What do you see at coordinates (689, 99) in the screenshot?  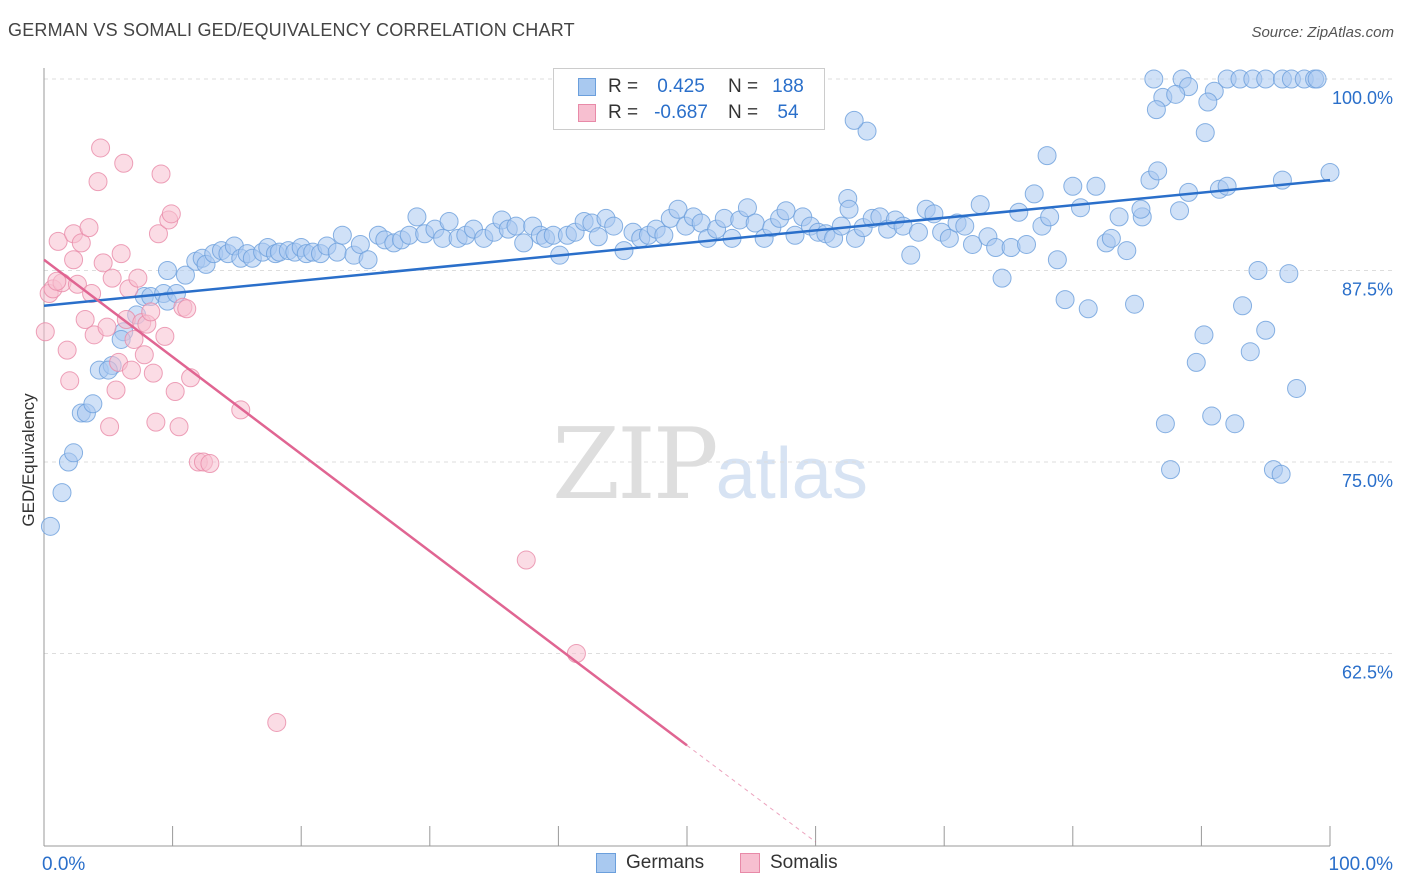 I see `stats-legend: R = 0.425 N = 188 R = -0.687 N = 54` at bounding box center [689, 99].